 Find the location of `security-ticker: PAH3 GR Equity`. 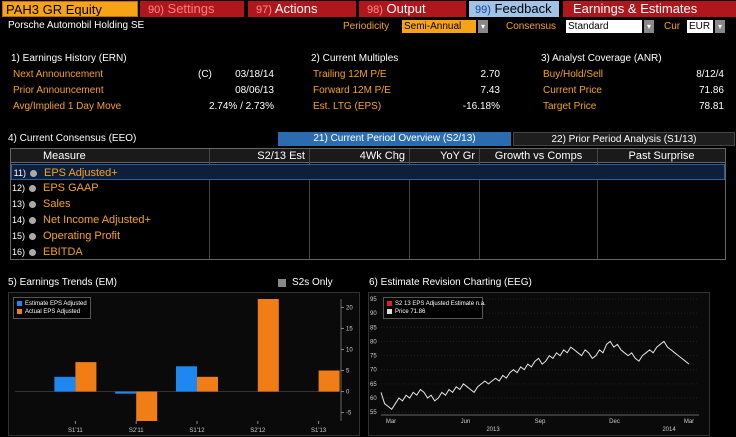

security-ticker: PAH3 GR Equity is located at coordinates (70, 9).